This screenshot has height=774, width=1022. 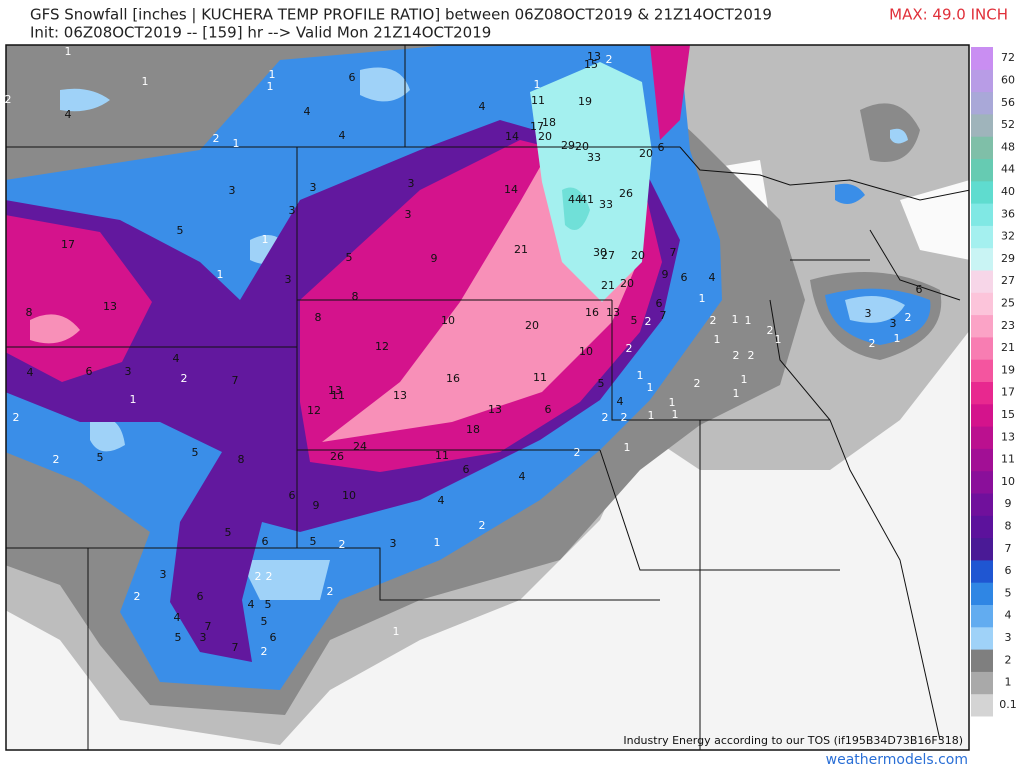 What do you see at coordinates (314, 410) in the screenshot?
I see `snow-amount-label: 12` at bounding box center [314, 410].